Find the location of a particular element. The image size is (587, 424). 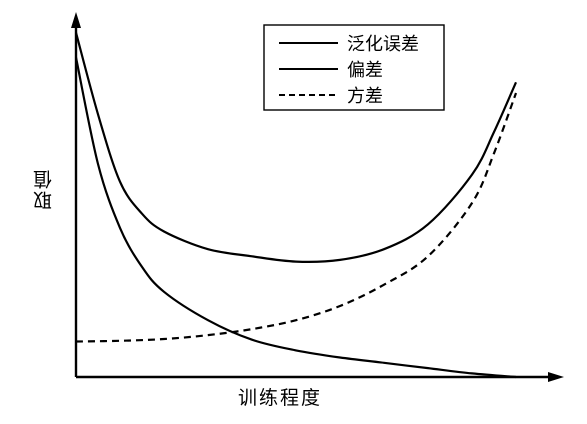

y-axis-arrow is located at coordinates (76, 20).